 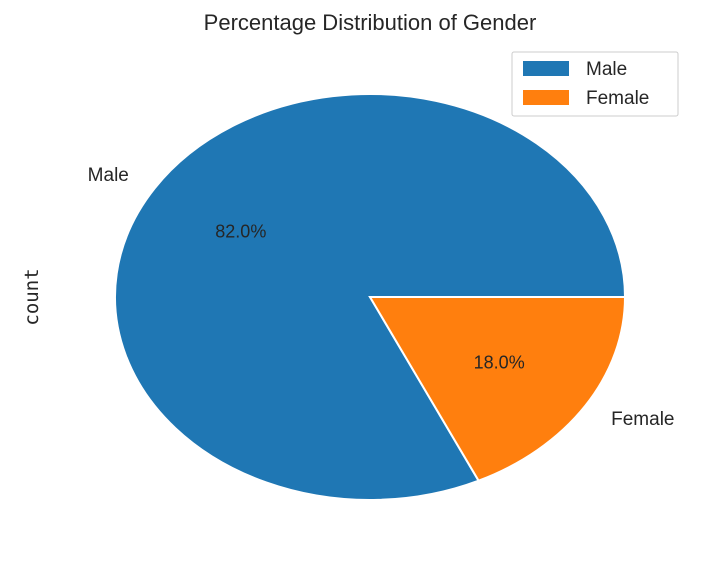 I want to click on slice-percent-female: 18.0%, so click(x=499, y=362).